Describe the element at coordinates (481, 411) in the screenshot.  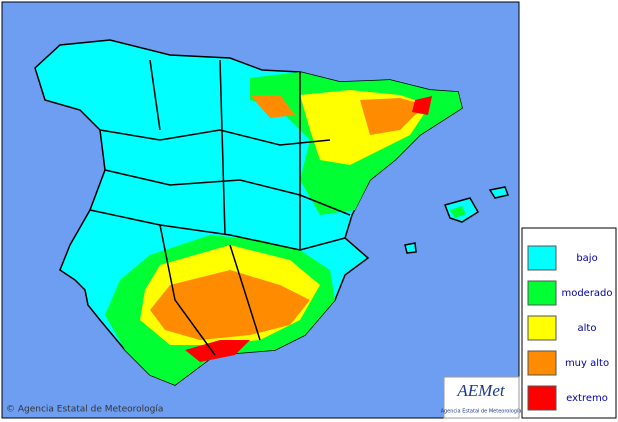
I see `logo-subtitle: Agencia Estatal de Meteorología` at that location.